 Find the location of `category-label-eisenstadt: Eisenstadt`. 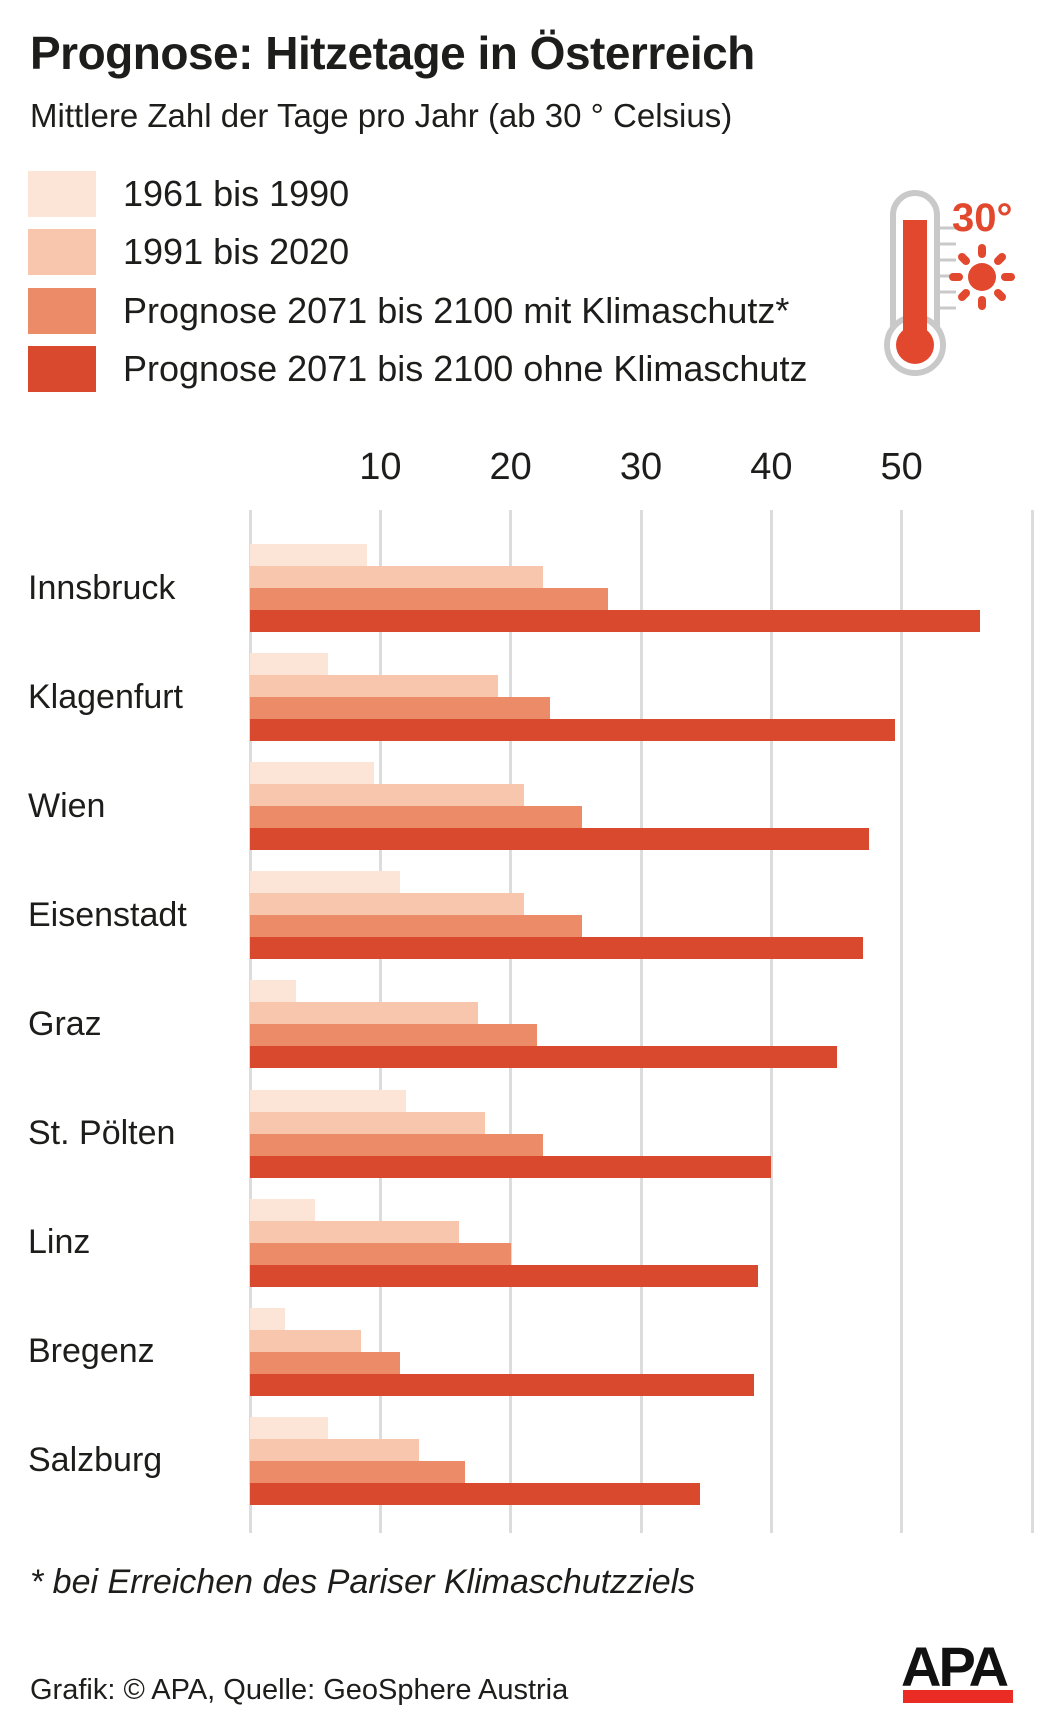

category-label-eisenstadt: Eisenstadt is located at coordinates (107, 914).